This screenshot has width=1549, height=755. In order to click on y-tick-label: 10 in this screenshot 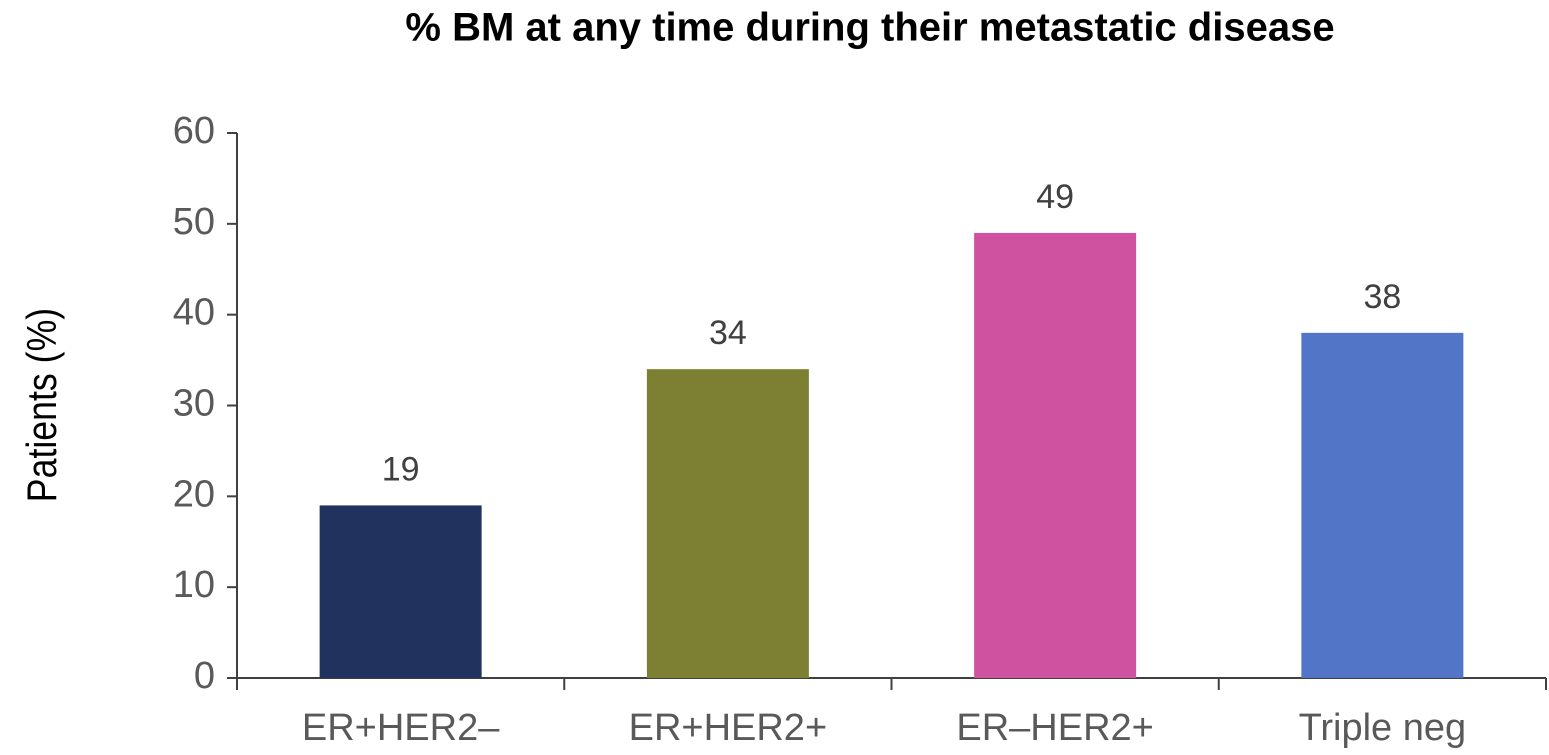, I will do `click(194, 585)`.